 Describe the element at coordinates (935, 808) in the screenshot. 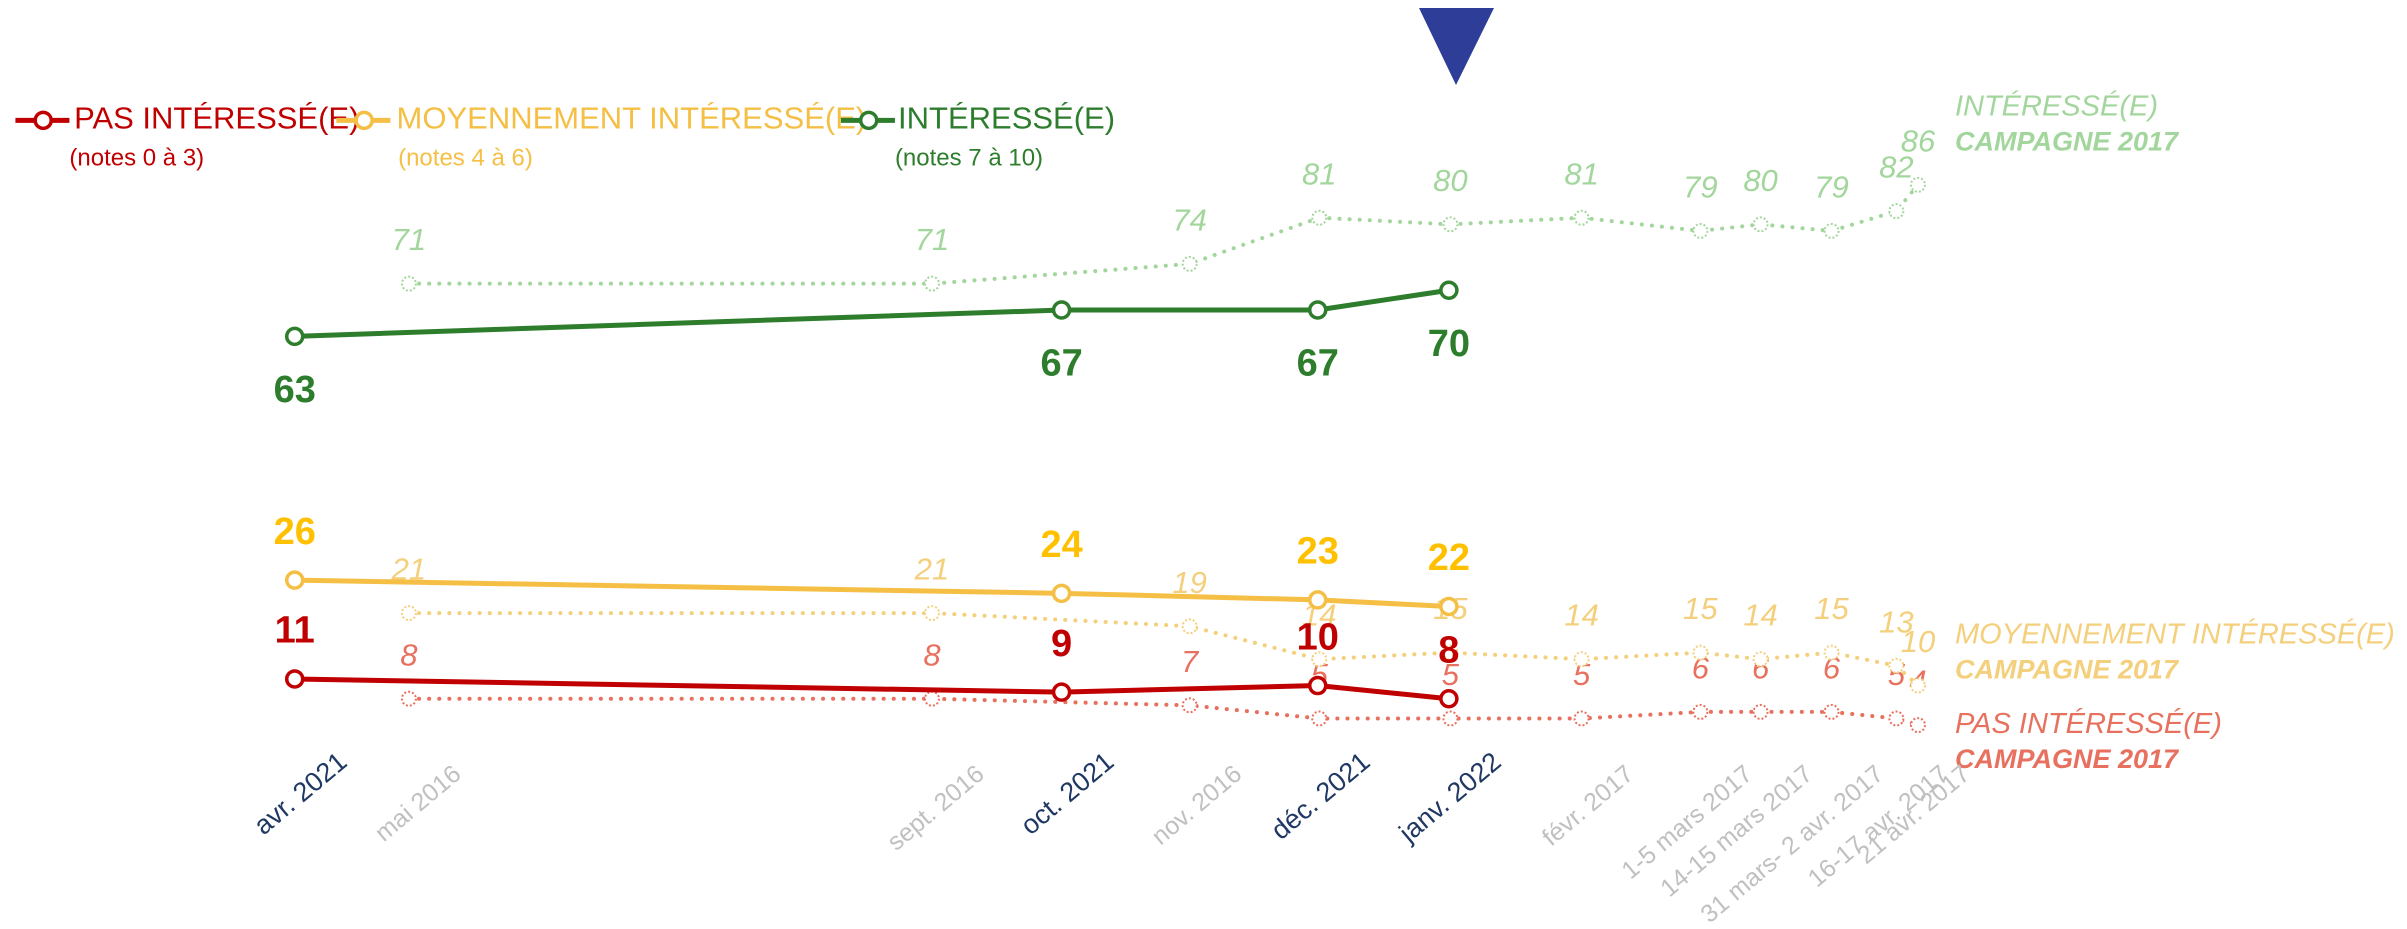

I see `x-tick-label: sept. 2016` at that location.